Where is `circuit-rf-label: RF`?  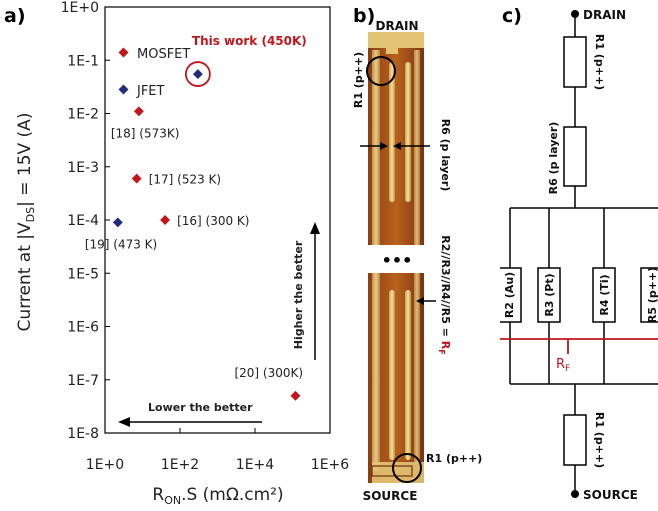 circuit-rf-label: RF is located at coordinates (563, 365).